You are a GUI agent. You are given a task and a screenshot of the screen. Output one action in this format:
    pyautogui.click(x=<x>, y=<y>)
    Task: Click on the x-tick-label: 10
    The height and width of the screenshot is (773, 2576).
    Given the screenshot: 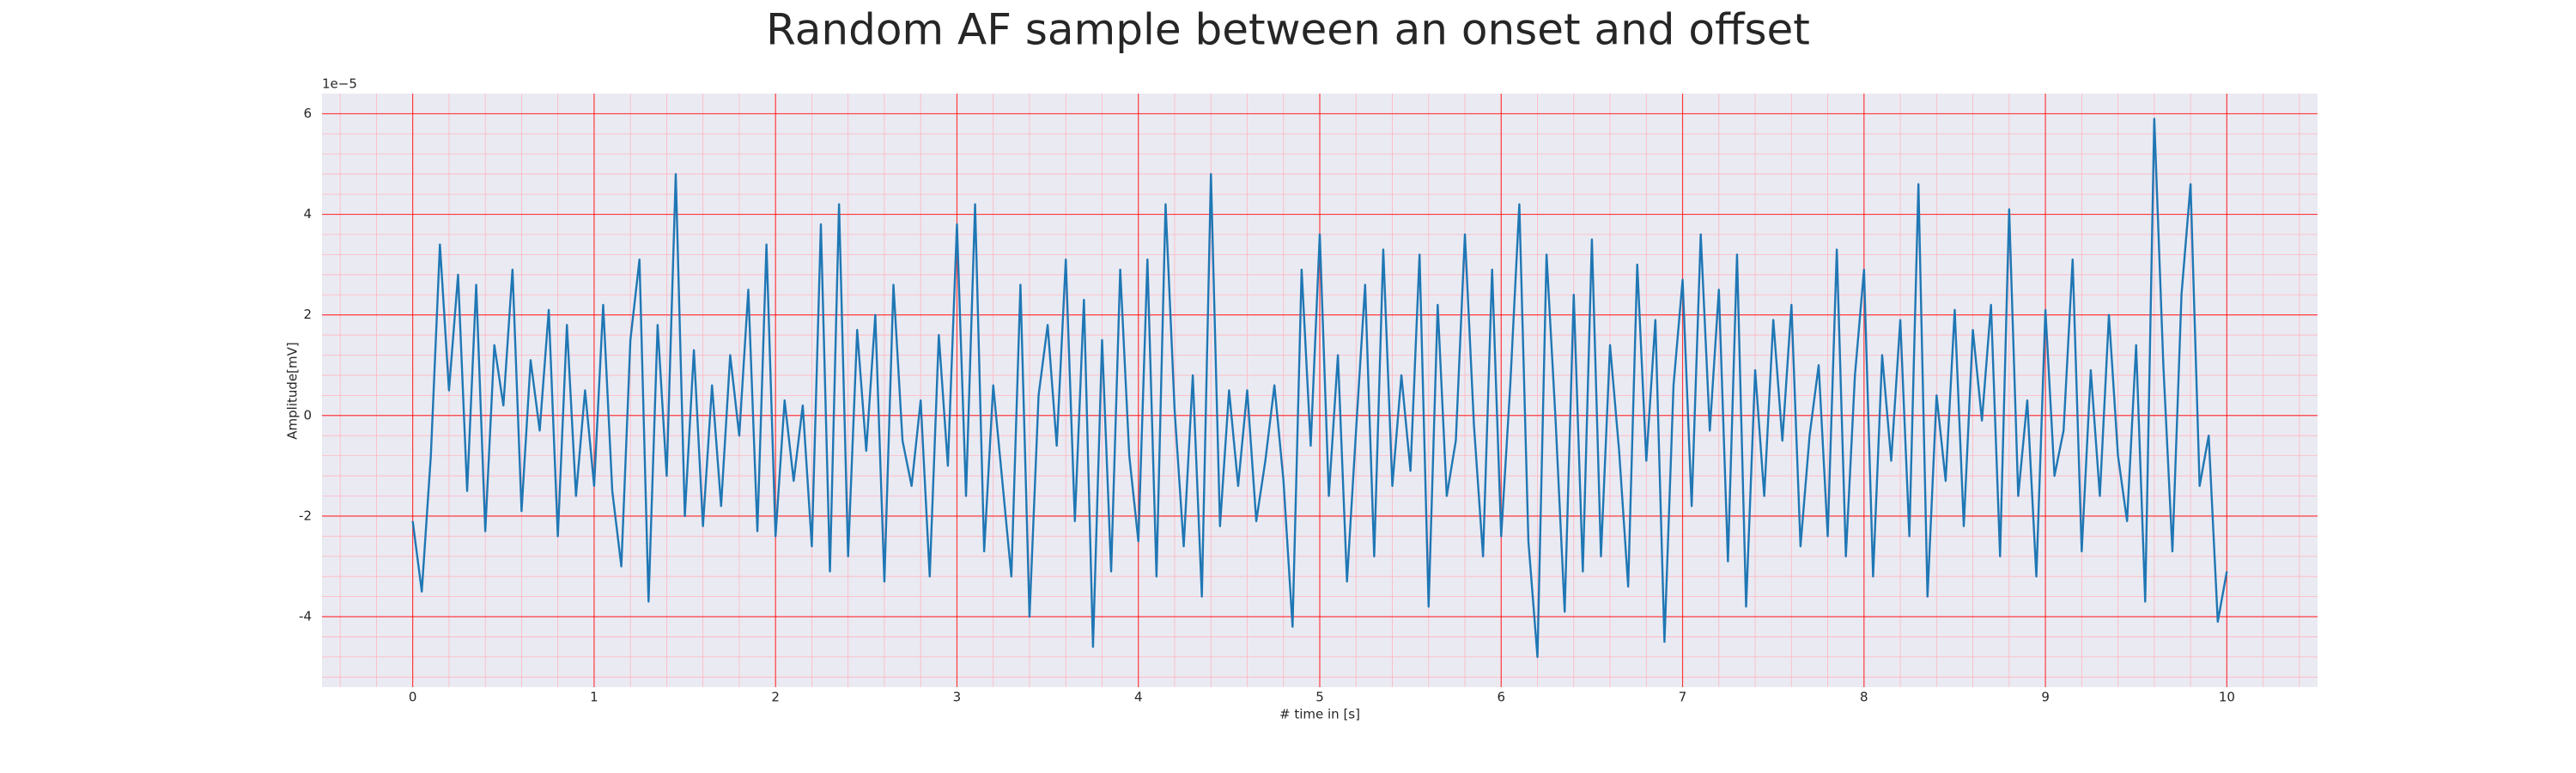 What is the action you would take?
    pyautogui.click(x=2227, y=697)
    